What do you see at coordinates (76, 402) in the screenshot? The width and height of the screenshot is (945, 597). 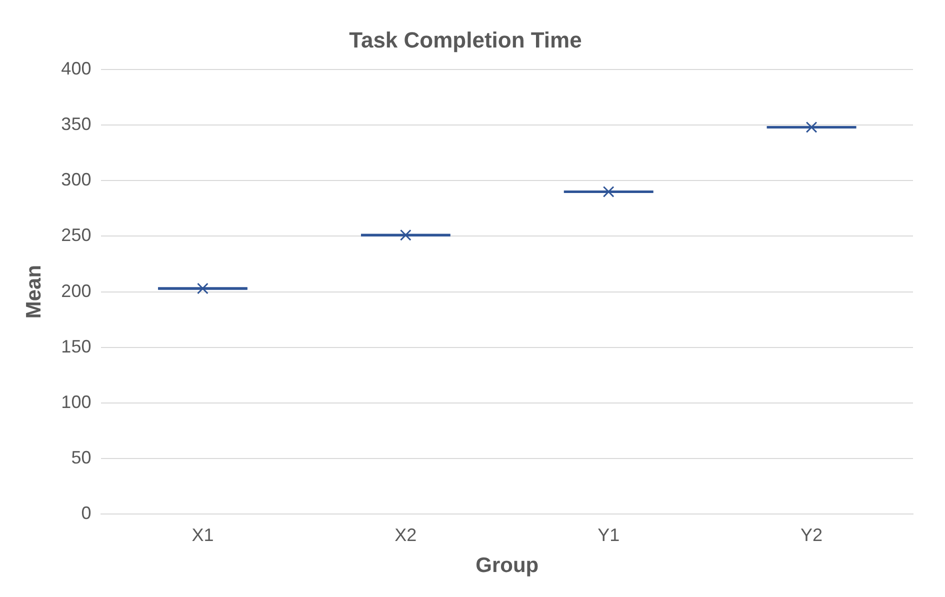 I see `y-tick-label: 100` at bounding box center [76, 402].